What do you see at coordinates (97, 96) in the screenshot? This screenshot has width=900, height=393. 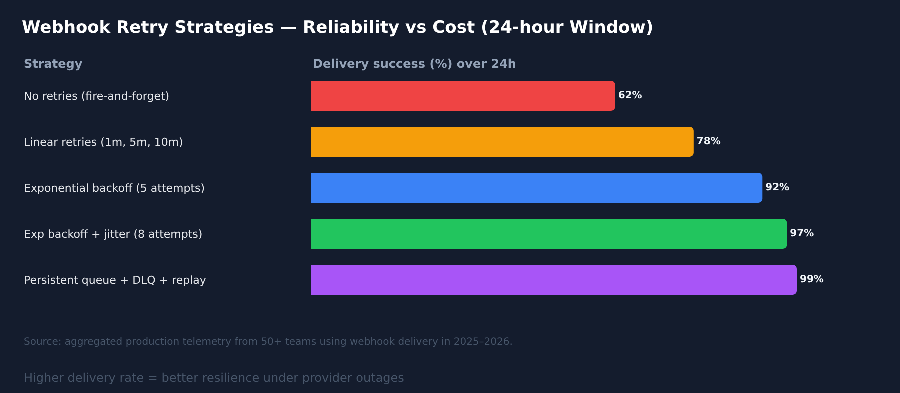 I see `y-tick-label: No retries (fire-and-forget)` at bounding box center [97, 96].